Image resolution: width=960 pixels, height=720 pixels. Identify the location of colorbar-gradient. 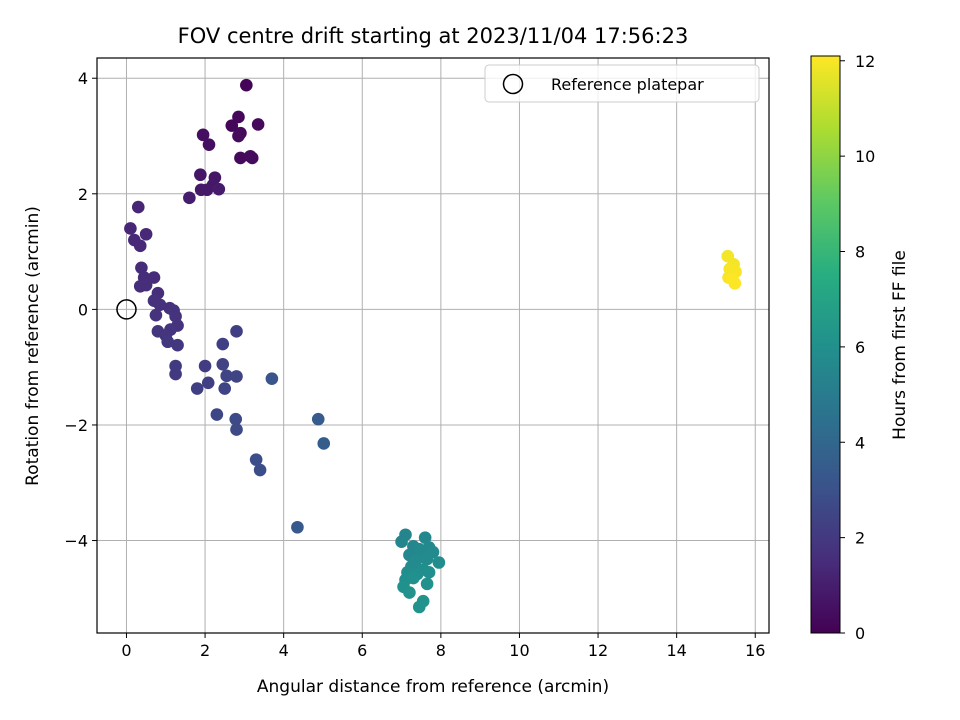
(825, 344).